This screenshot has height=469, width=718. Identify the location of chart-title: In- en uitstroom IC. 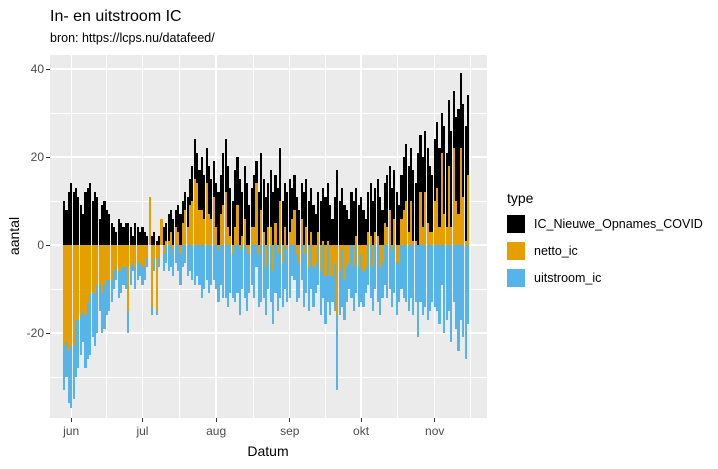
(116, 16).